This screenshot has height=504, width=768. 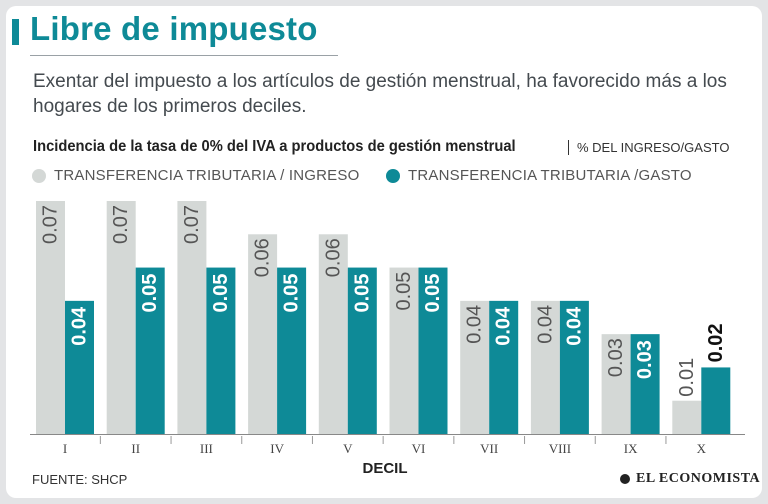 What do you see at coordinates (362, 350) in the screenshot?
I see `bar-gasto-V` at bounding box center [362, 350].